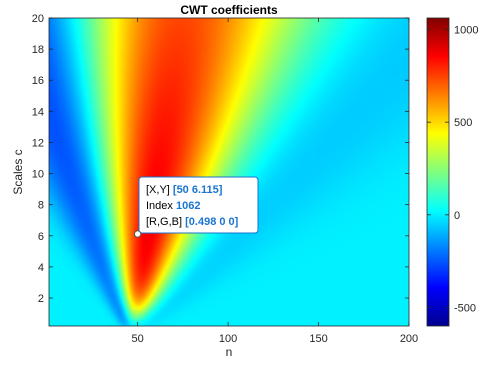 The height and width of the screenshot is (368, 480). I want to click on x-tick-label: 200, so click(409, 339).